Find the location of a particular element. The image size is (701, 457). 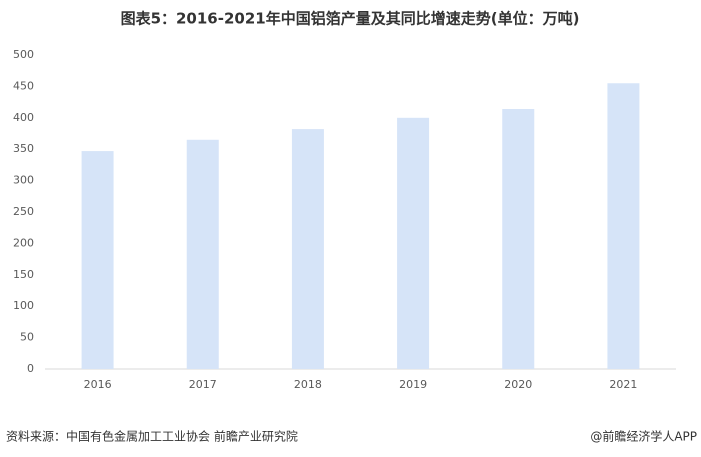

y-tick-label: 450 is located at coordinates (23, 85).